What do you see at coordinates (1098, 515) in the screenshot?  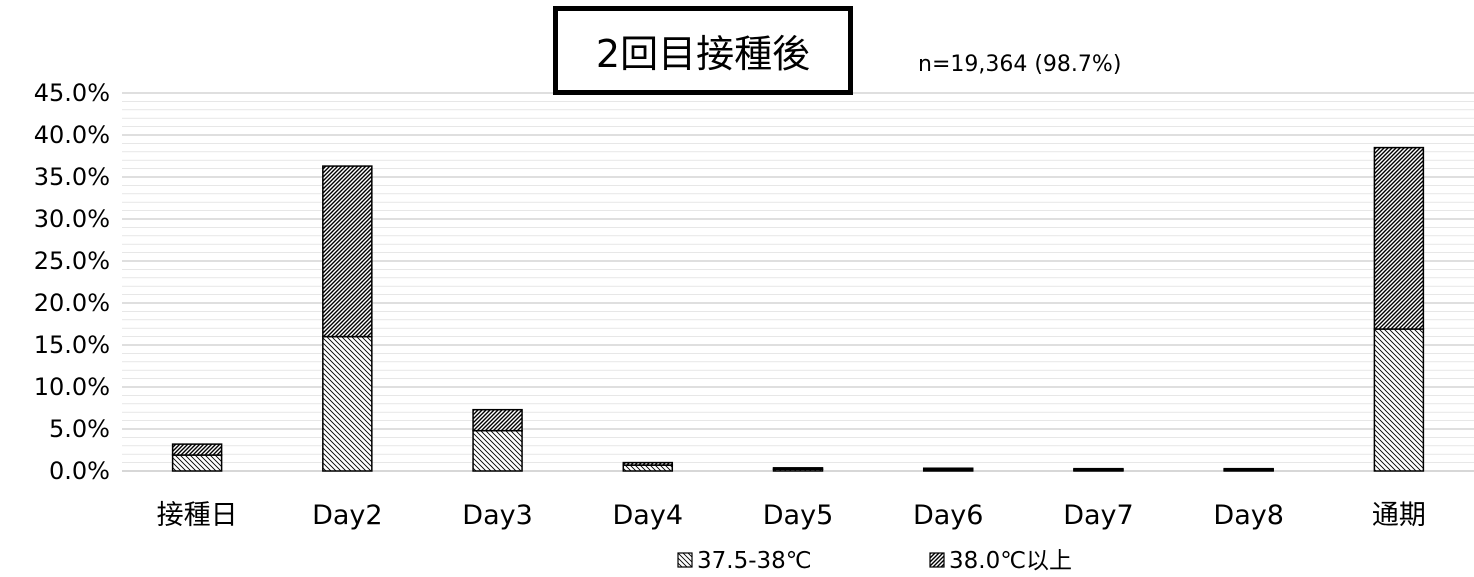 I see `x-category-label: Day7` at bounding box center [1098, 515].